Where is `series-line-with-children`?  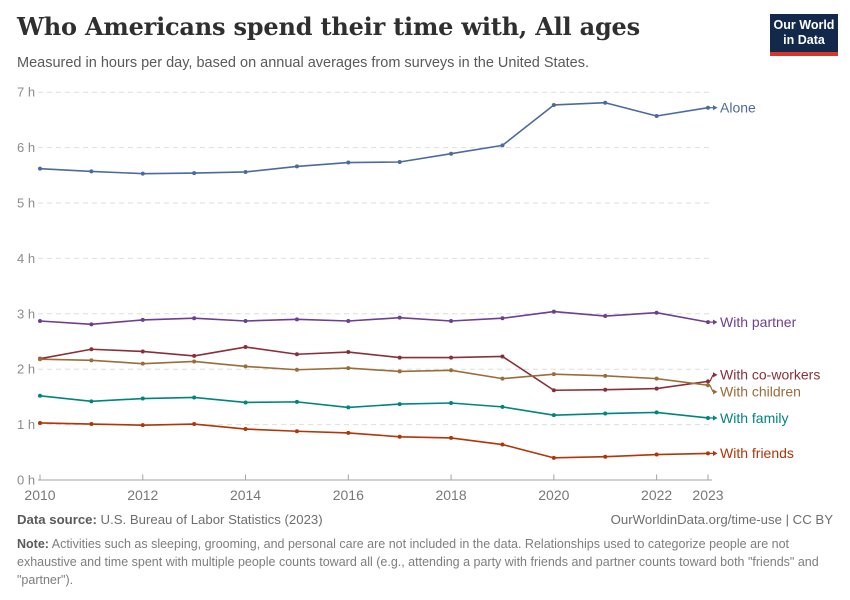
series-line-with-children is located at coordinates (374, 372).